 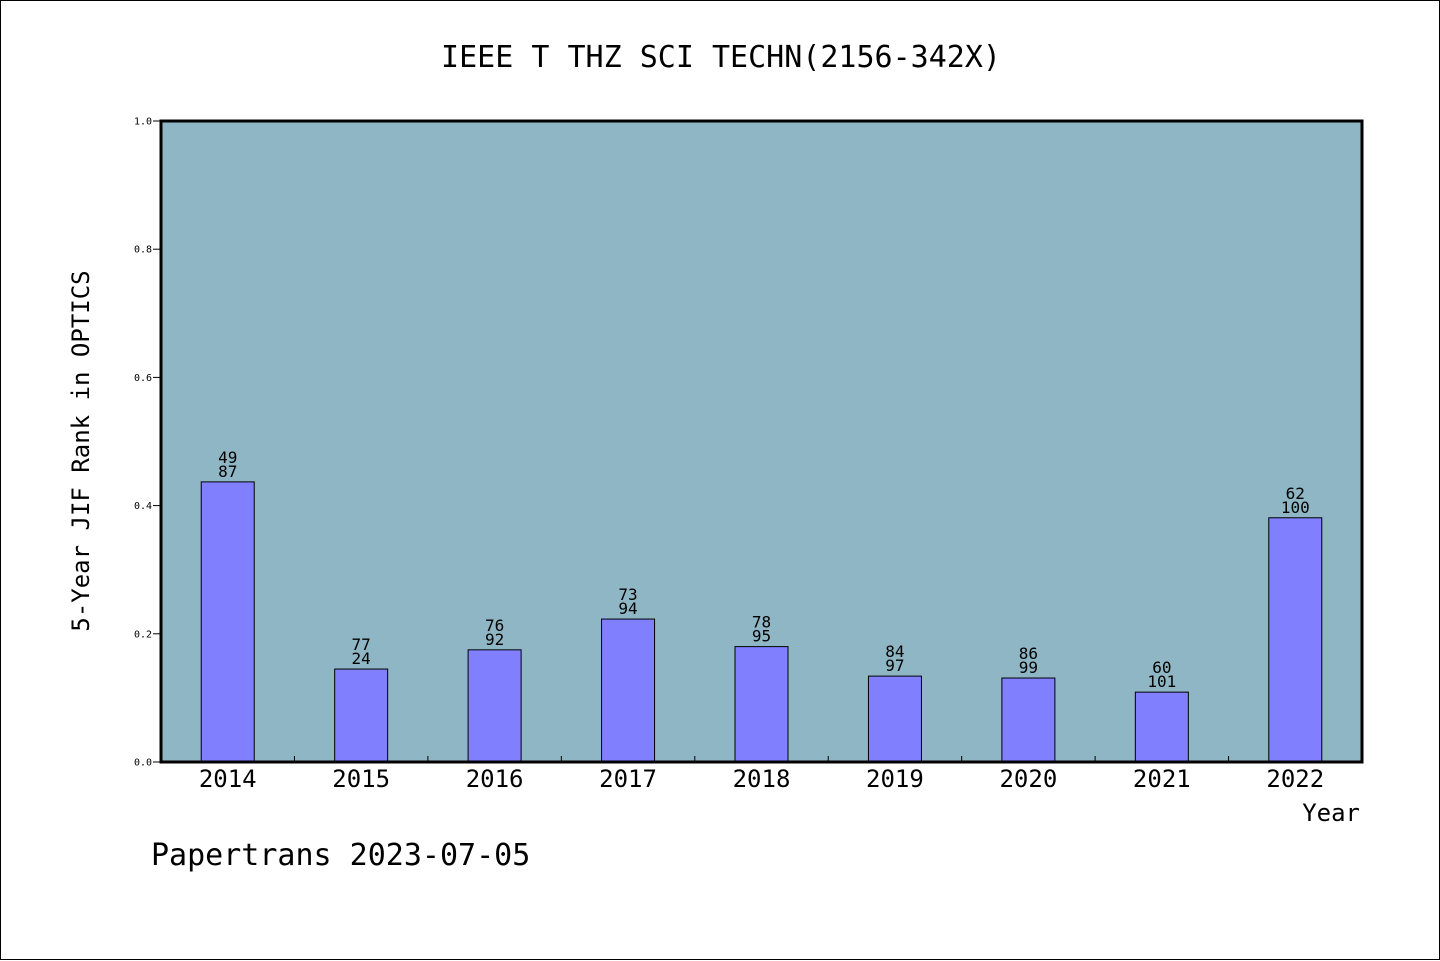 I want to click on bar-label-top-2021: 60, so click(x=1161, y=667).